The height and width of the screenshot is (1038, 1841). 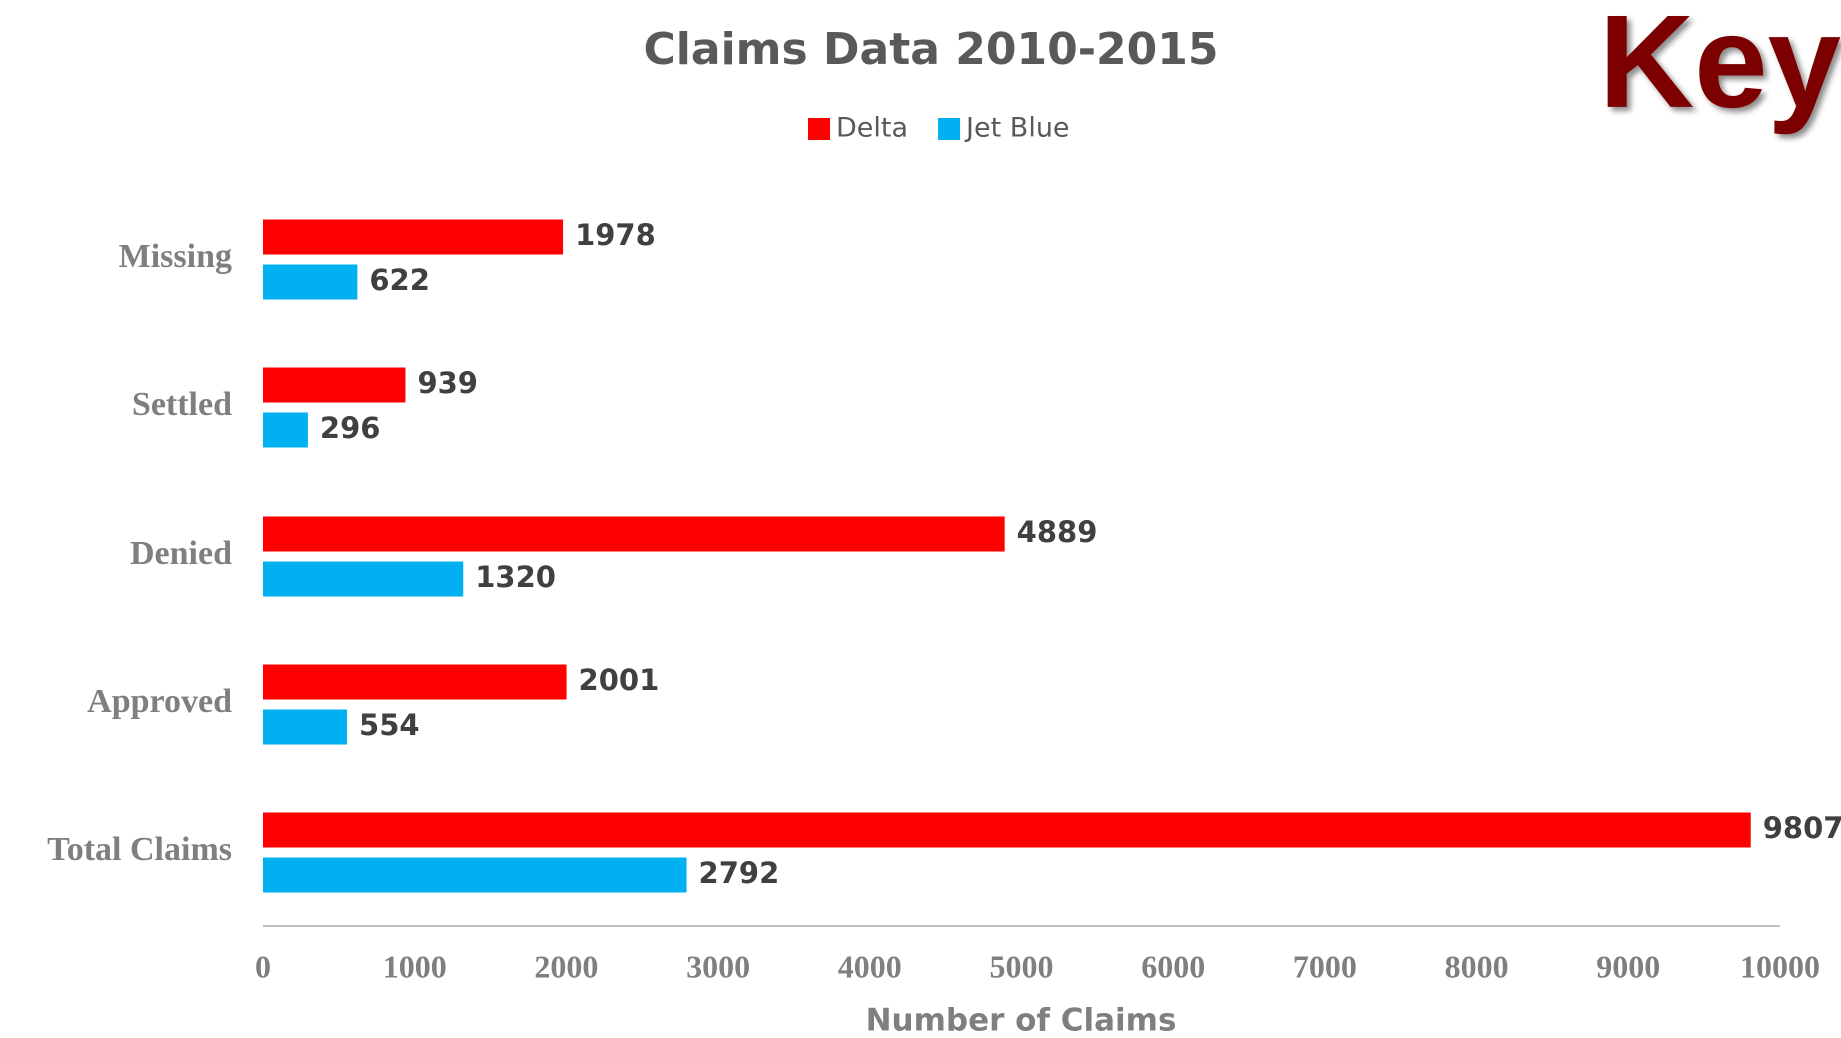 I want to click on key-annotation: Key, so click(x=1720, y=67).